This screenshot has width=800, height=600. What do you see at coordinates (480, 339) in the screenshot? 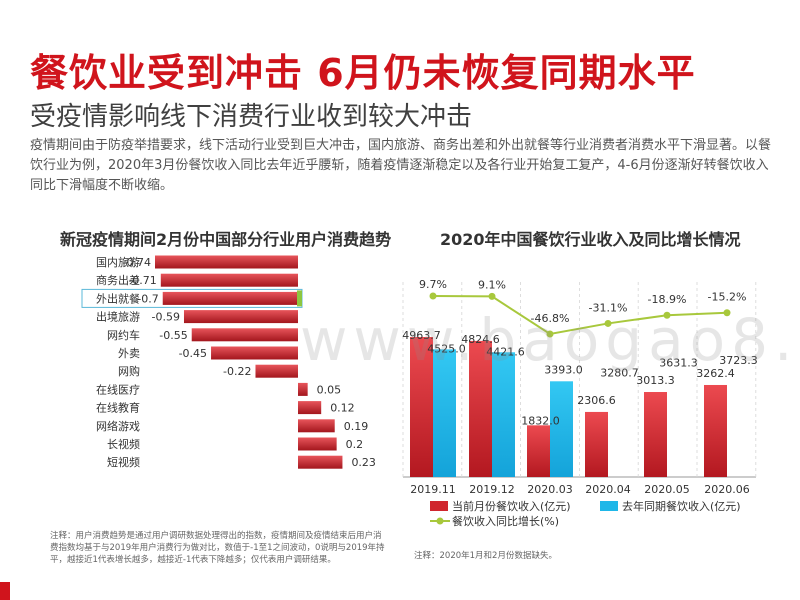
I see `bar-current-label-1: 4824.6` at bounding box center [480, 339].